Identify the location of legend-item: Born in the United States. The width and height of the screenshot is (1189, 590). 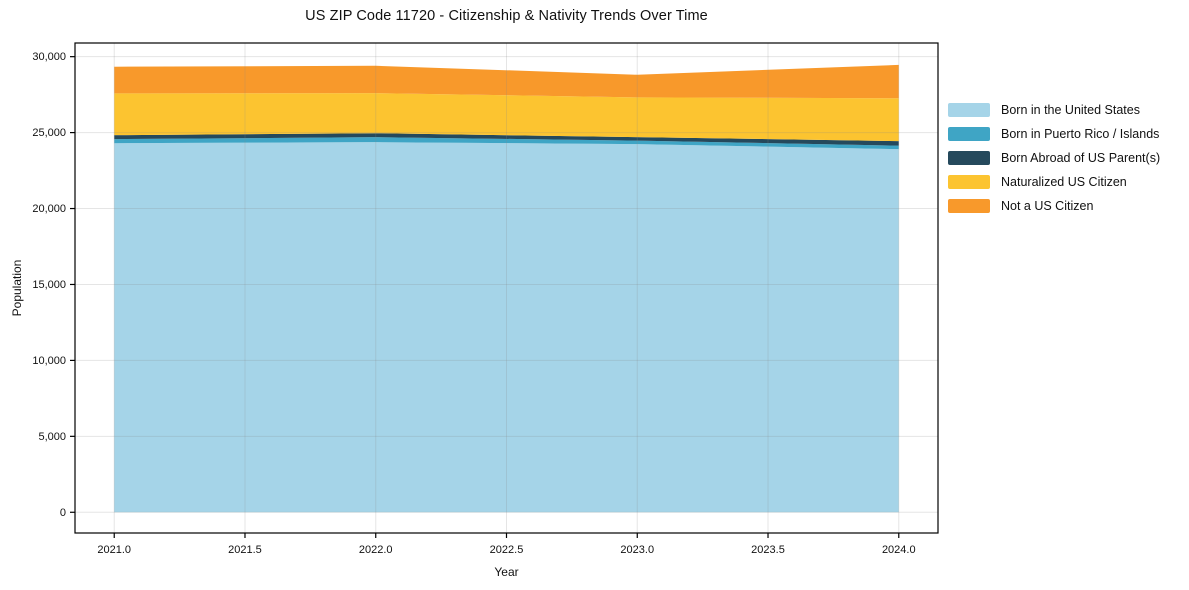
(1054, 110).